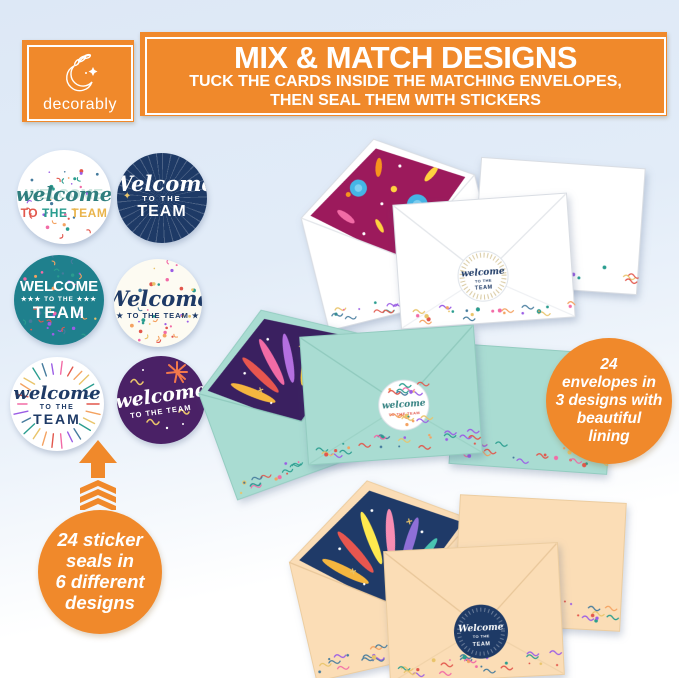  I want to click on badge-line: envelopes in, so click(609, 383).